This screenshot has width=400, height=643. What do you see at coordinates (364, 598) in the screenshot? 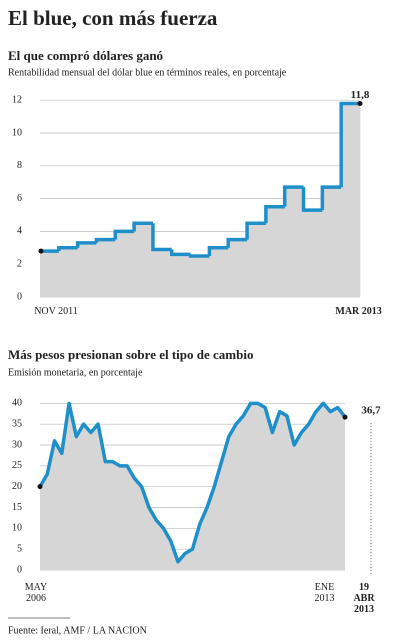
I see `x-tick-label: 19 ABR 2013` at bounding box center [364, 598].